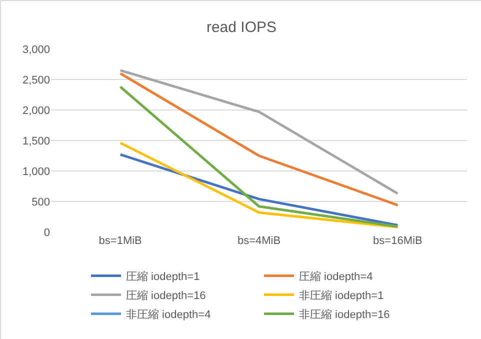 Image resolution: width=481 pixels, height=339 pixels. What do you see at coordinates (36, 110) in the screenshot?
I see `y-tick-label: 2,000` at bounding box center [36, 110].